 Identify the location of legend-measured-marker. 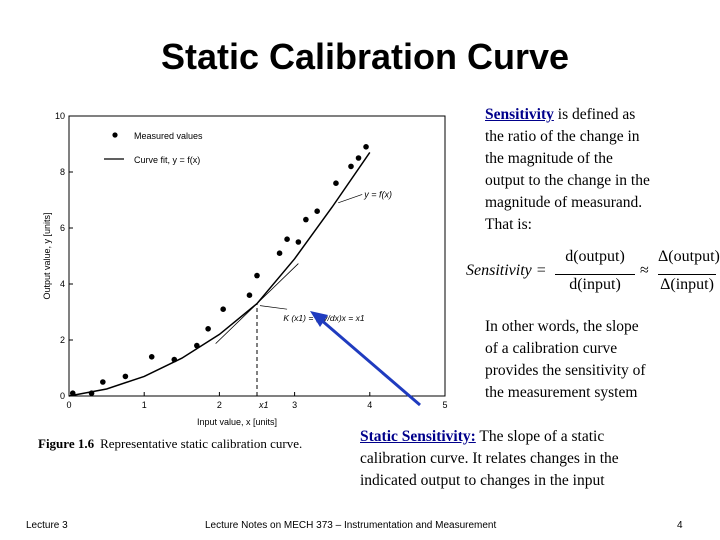
(115, 135).